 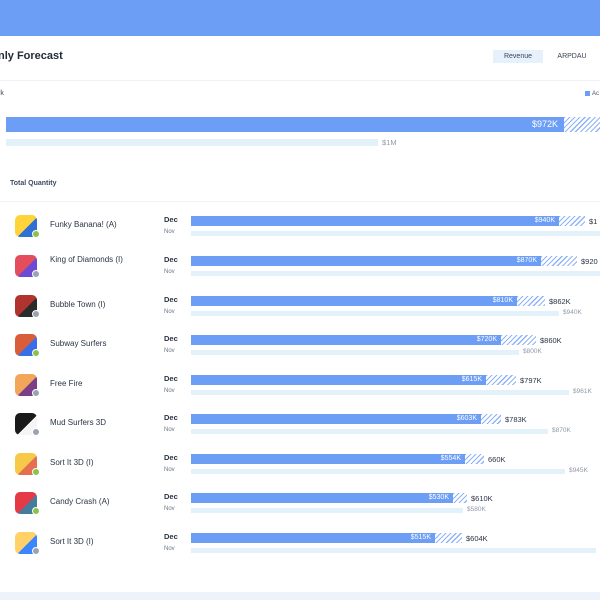 What do you see at coordinates (420, 537) in the screenshot?
I see `dec-actual-label: $515K` at bounding box center [420, 537].